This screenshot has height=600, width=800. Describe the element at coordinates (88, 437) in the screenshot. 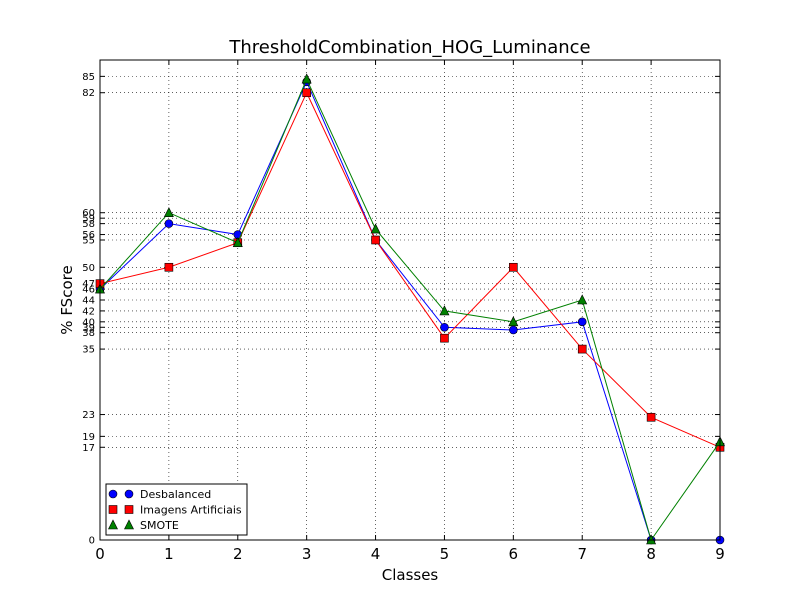

I see `y-tick-label: 19` at that location.